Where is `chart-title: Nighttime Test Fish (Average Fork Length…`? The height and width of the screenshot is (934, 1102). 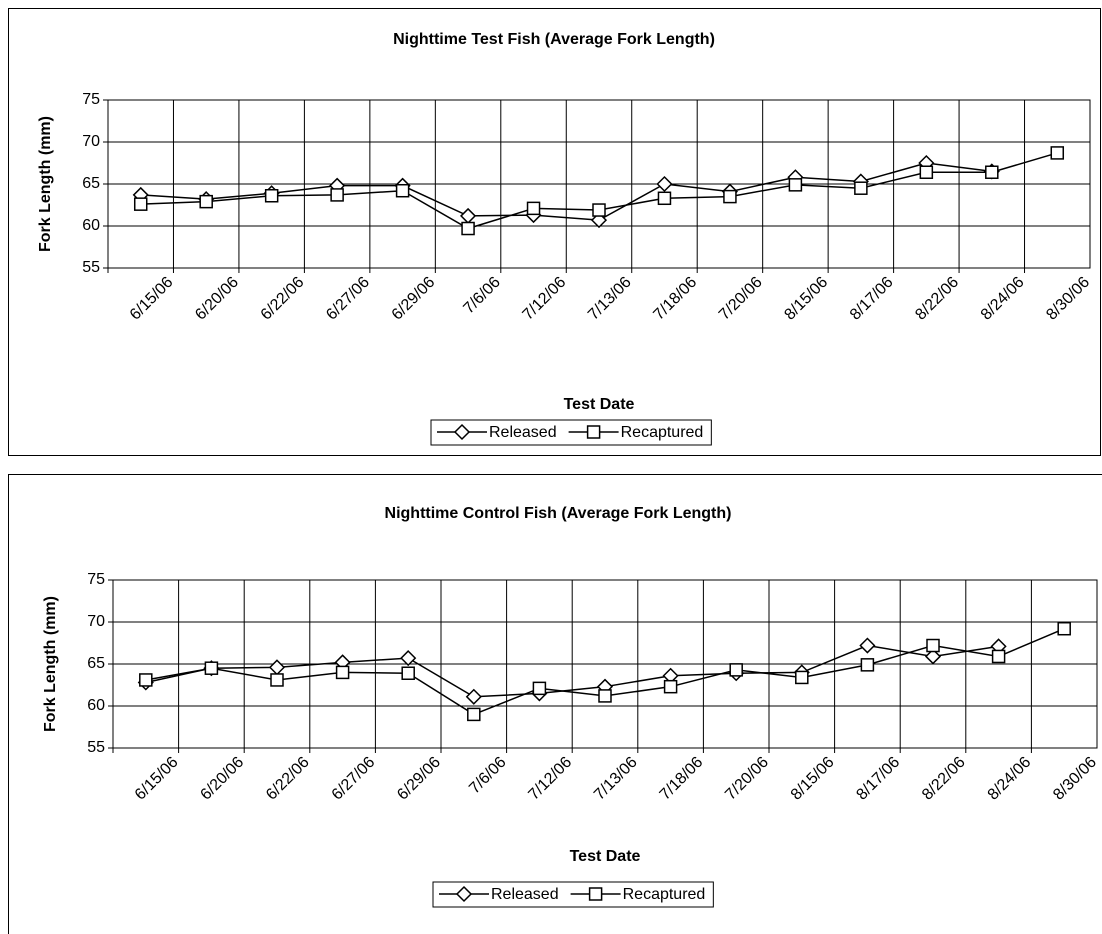 chart-title: Nighttime Test Fish (Average Fork Length… is located at coordinates (554, 39).